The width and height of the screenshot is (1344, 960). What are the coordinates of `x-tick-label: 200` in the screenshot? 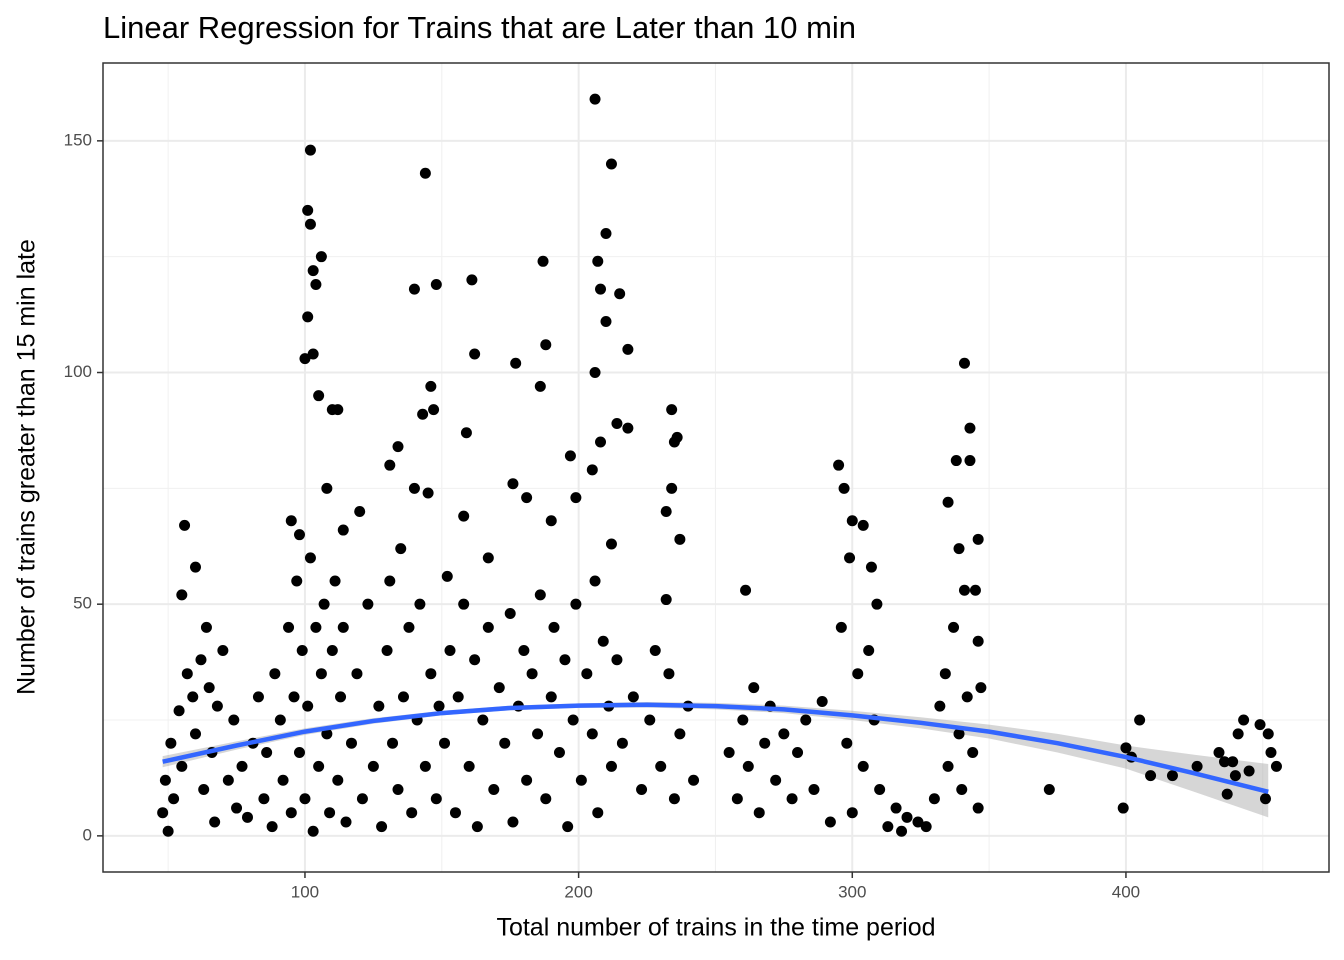 It's located at (578, 891).